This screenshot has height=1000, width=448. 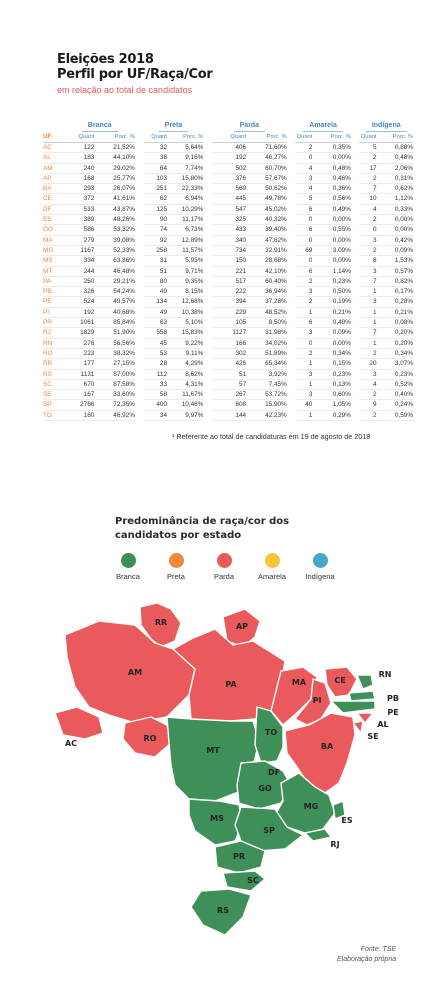 What do you see at coordinates (114, 323) in the screenshot?
I see `perc-cell: 85,84%` at bounding box center [114, 323].